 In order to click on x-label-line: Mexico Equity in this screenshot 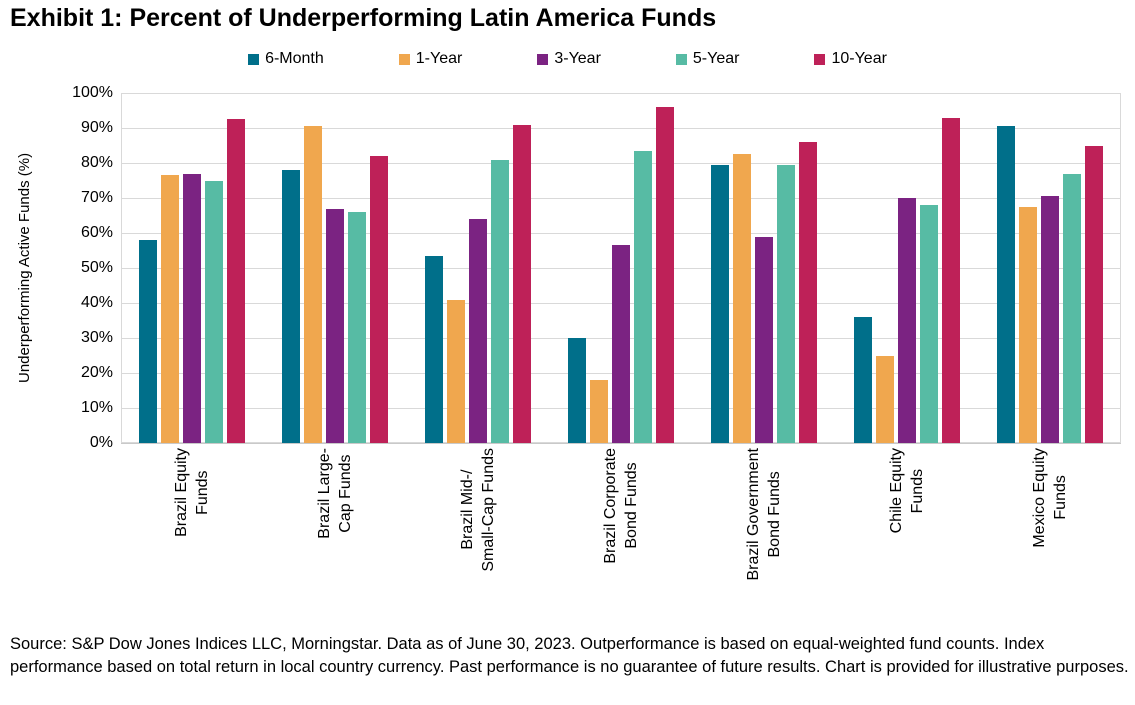, I will do `click(1039, 498)`.